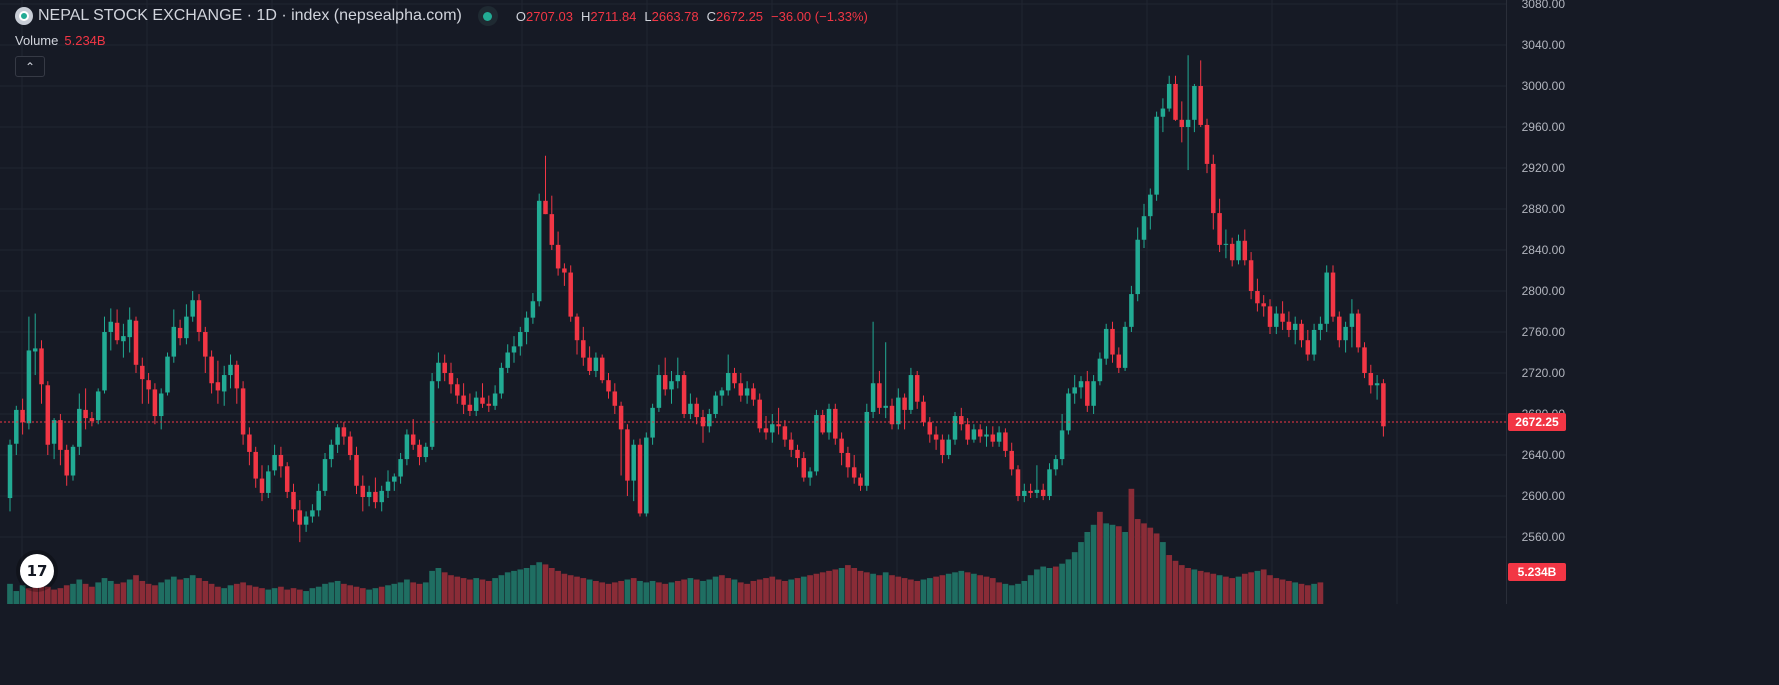  Describe the element at coordinates (711, 16) in the screenshot. I see `close-label: C` at that location.